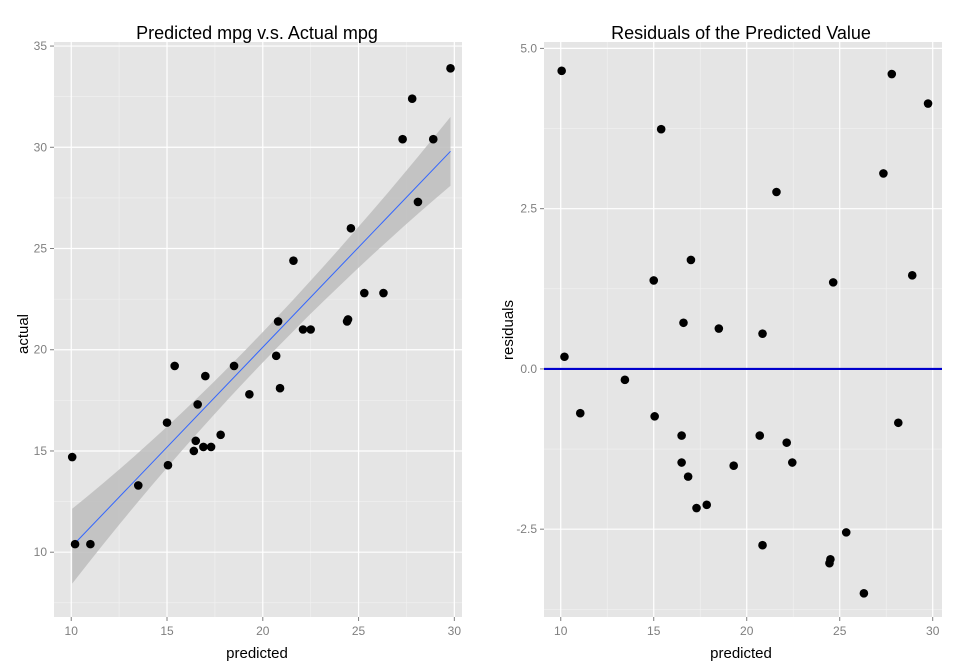  What do you see at coordinates (455, 631) in the screenshot?
I see `left-x-tick-label: 30` at bounding box center [455, 631].